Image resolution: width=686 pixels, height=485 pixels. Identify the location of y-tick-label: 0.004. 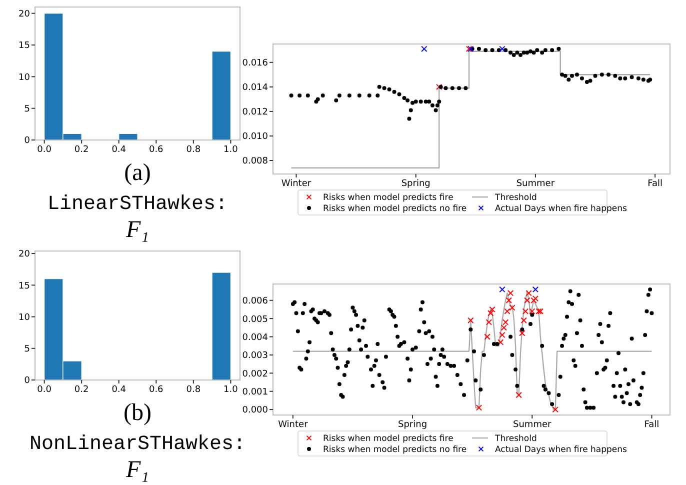
(255, 337).